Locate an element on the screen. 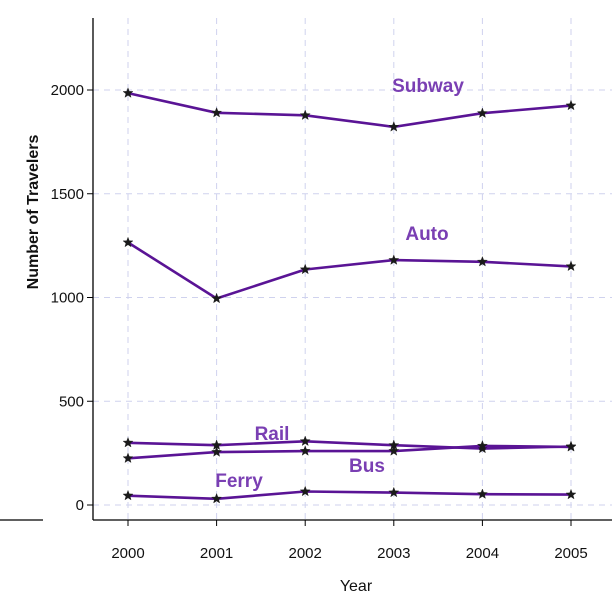 This screenshot has height=595, width=612. x-tick-label: 2001 is located at coordinates (216, 553).